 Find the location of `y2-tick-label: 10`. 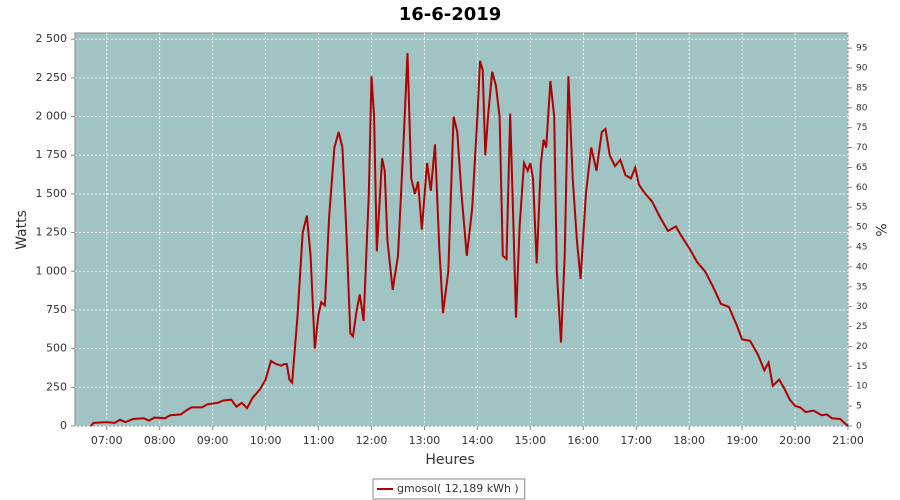

y2-tick-label: 10 is located at coordinates (862, 387).